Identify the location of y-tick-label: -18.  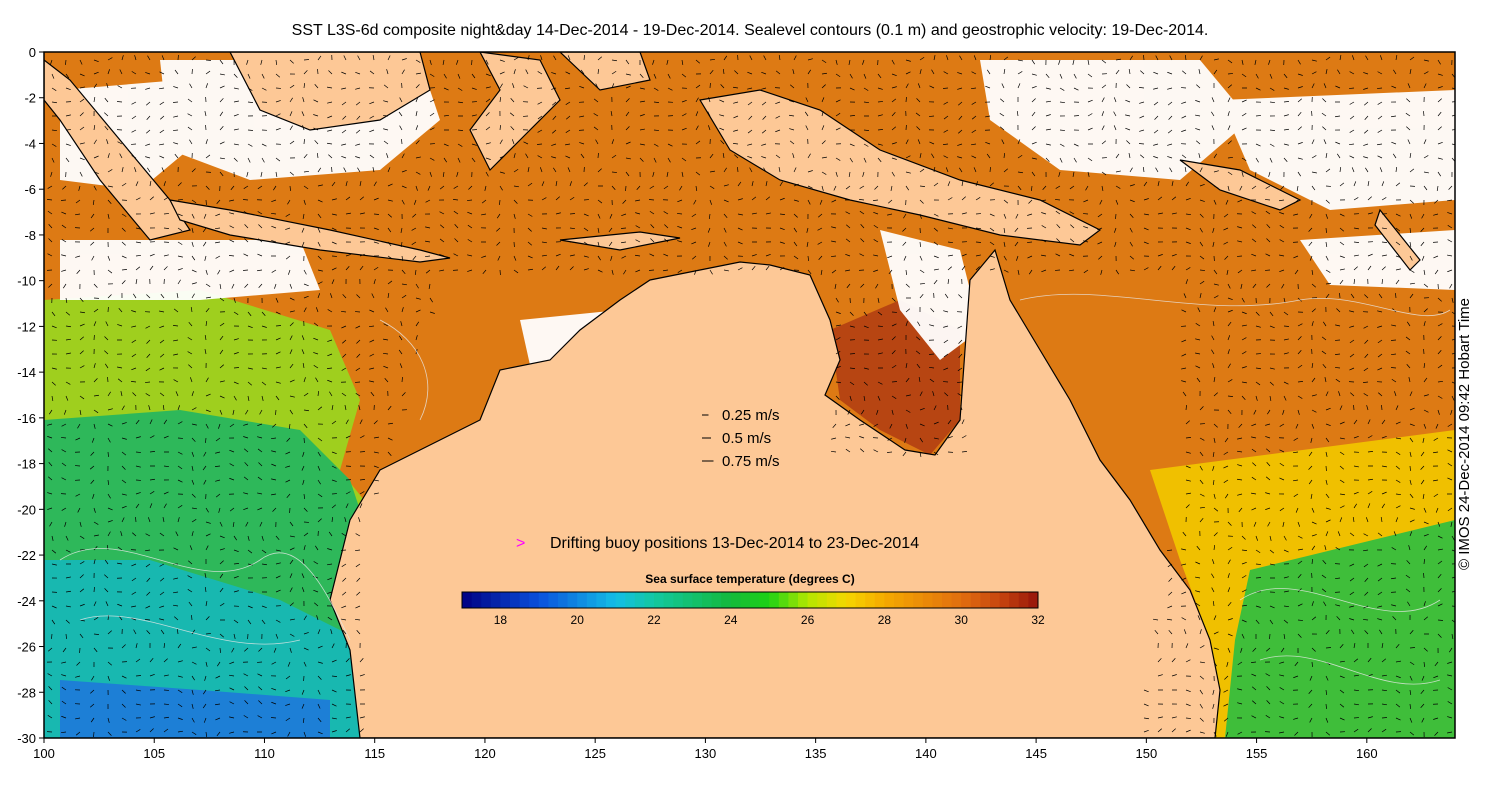
(26, 464).